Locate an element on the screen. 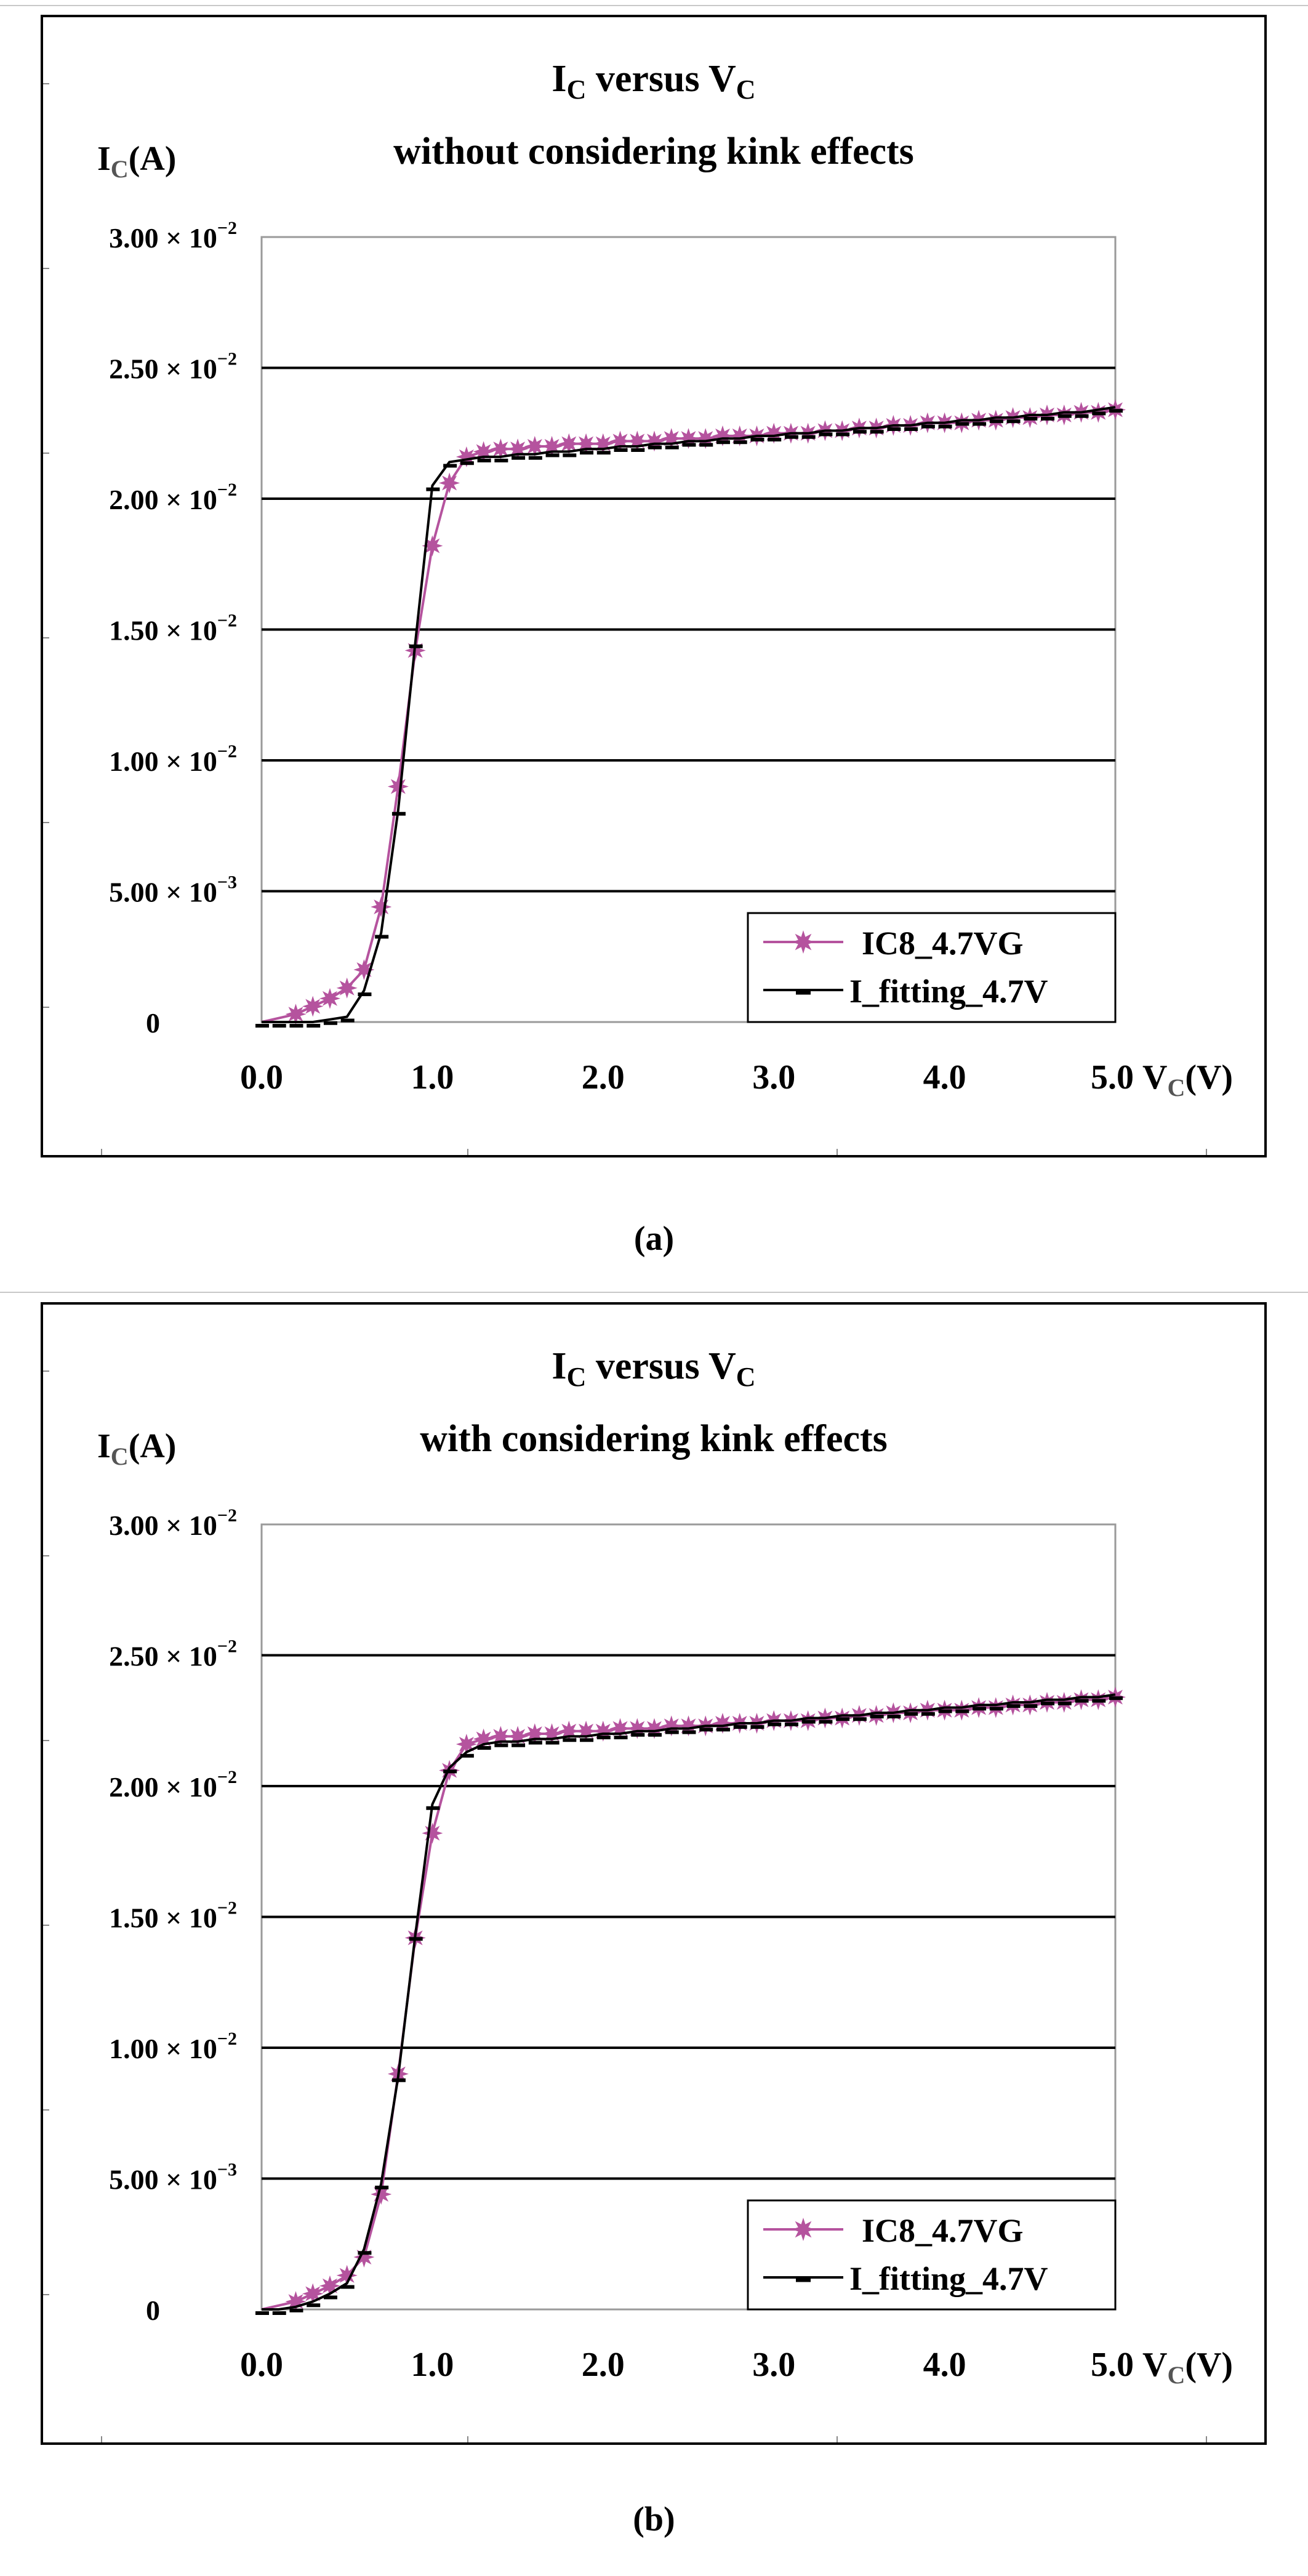  chart-a-y-tick-label: 3.00 × 10⁻² is located at coordinates (173, 236).